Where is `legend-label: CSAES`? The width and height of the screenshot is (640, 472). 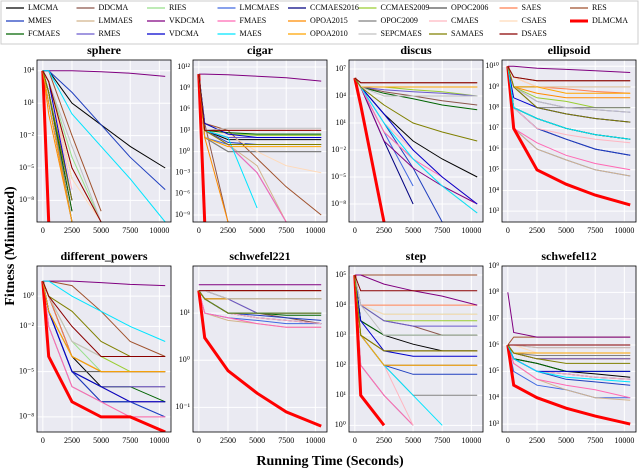
legend-label: CSAES is located at coordinates (534, 20).